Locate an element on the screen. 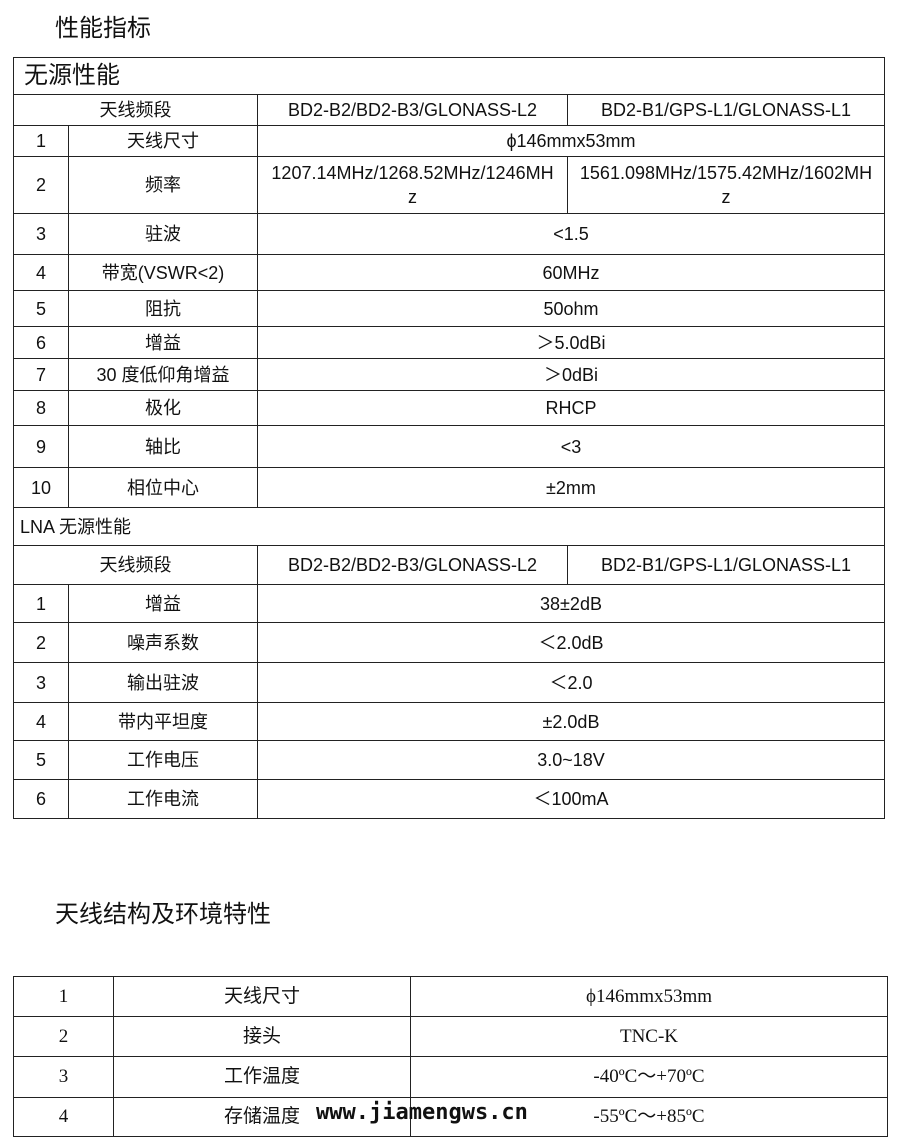 The height and width of the screenshot is (1143, 900). table-row: 4 带宽(VSWR<2) 60MHz is located at coordinates (449, 272).